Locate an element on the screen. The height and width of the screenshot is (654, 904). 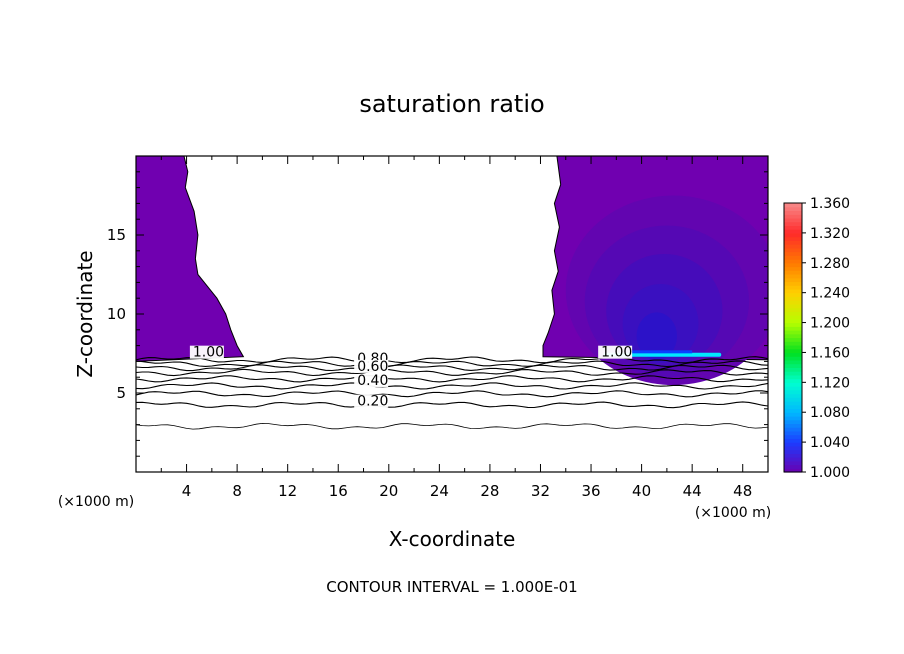
y-tick-label: 15 is located at coordinates (116, 235).